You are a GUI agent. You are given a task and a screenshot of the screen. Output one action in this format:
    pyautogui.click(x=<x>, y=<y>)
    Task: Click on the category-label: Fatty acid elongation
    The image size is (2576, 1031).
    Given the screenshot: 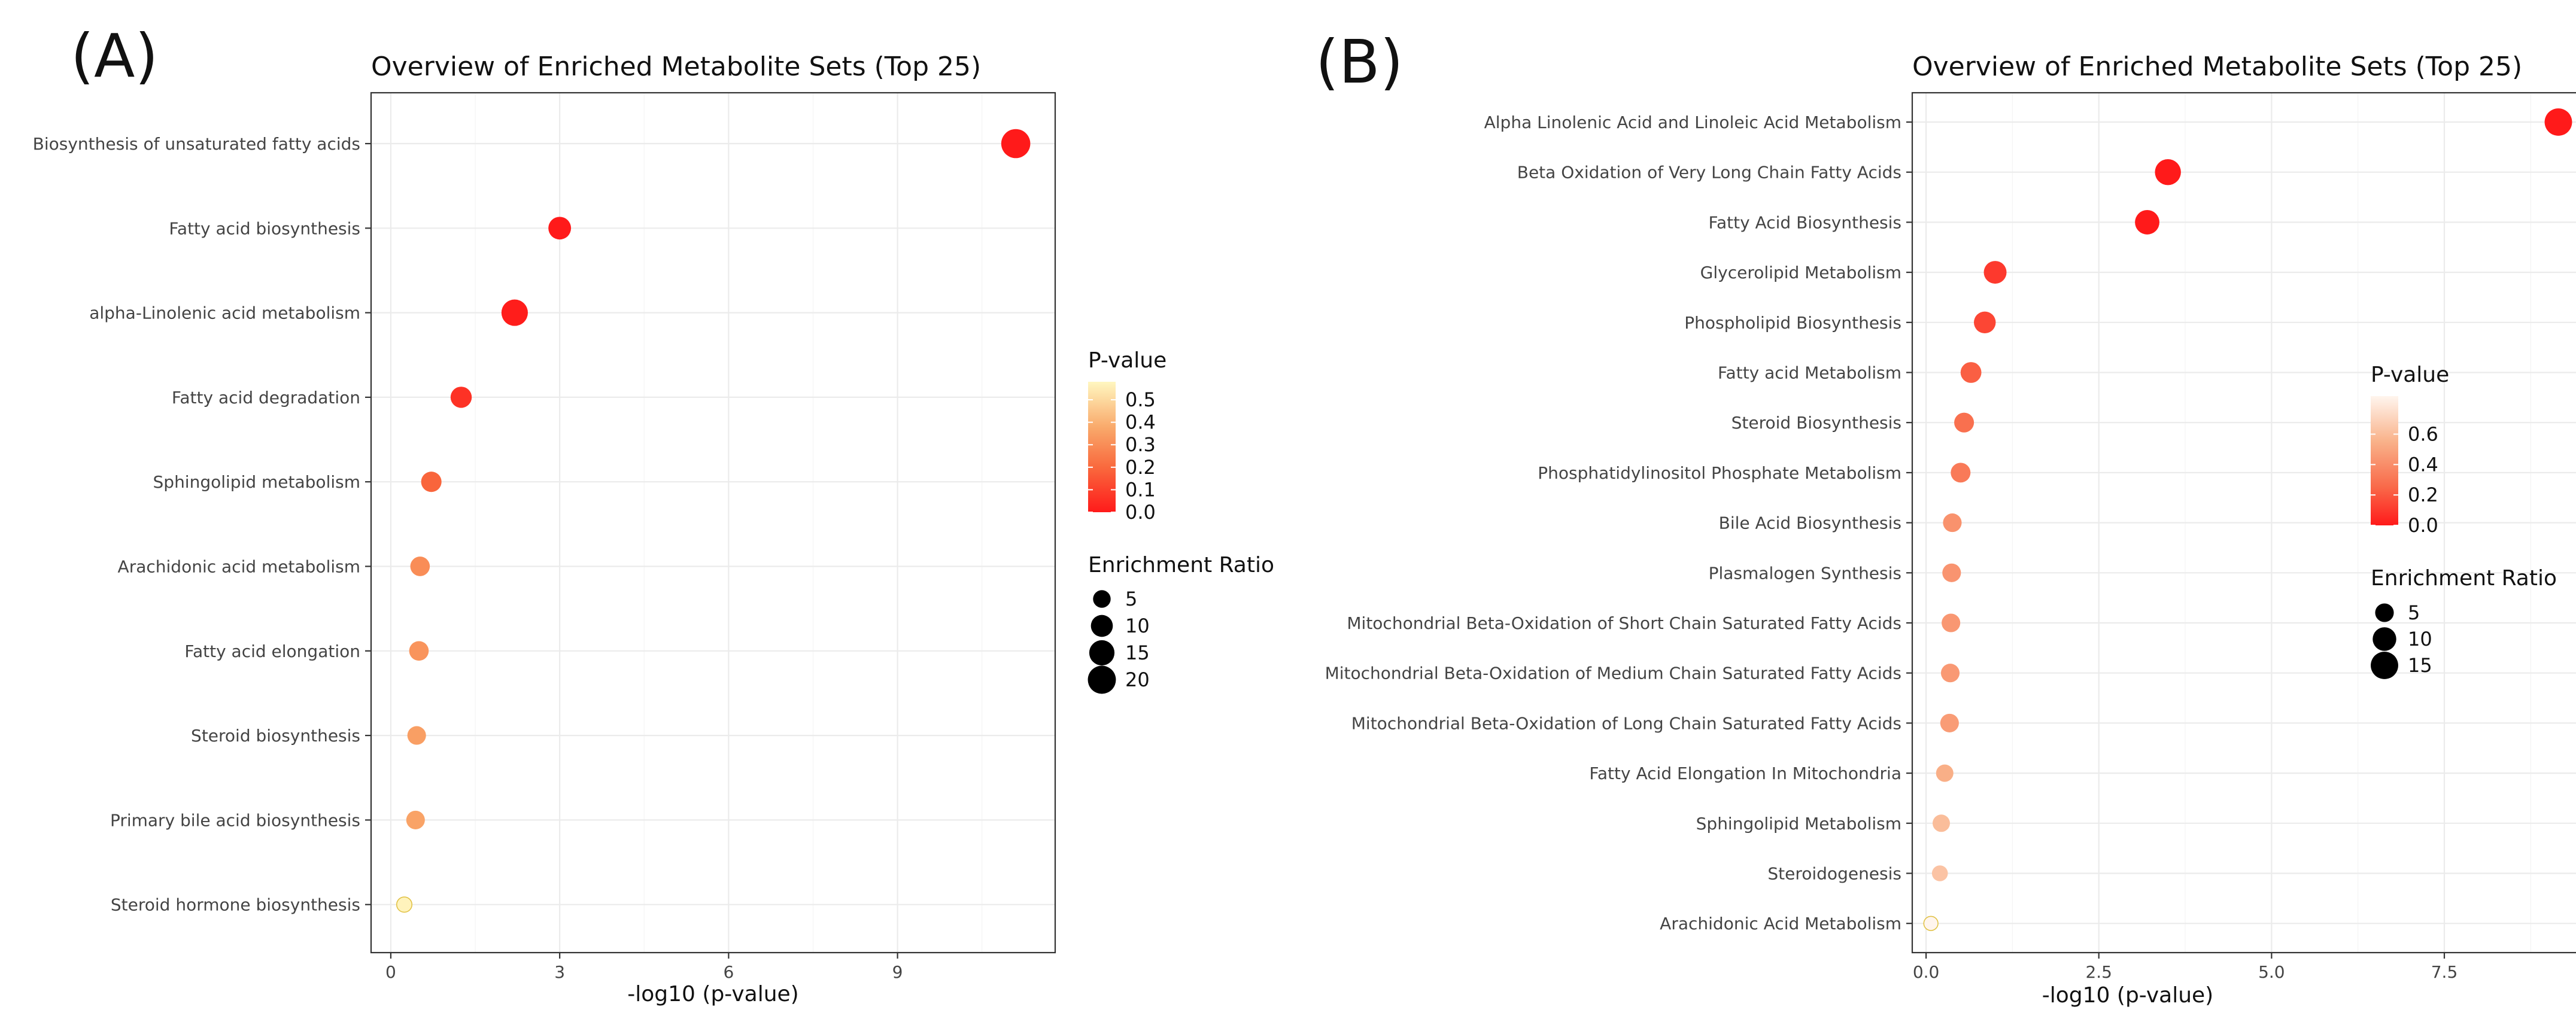 What is the action you would take?
    pyautogui.click(x=272, y=651)
    